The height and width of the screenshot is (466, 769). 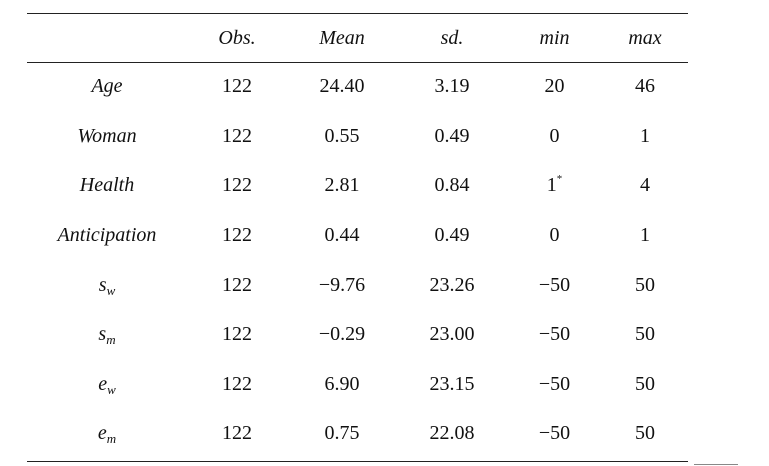 I want to click on cell-sd: 23.00, so click(x=452, y=334).